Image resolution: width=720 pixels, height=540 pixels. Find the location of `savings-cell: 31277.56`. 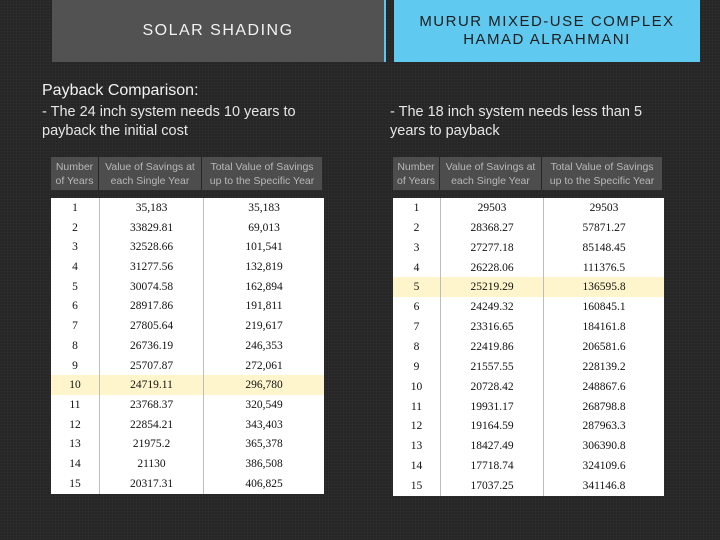

savings-cell: 31277.56 is located at coordinates (151, 267).